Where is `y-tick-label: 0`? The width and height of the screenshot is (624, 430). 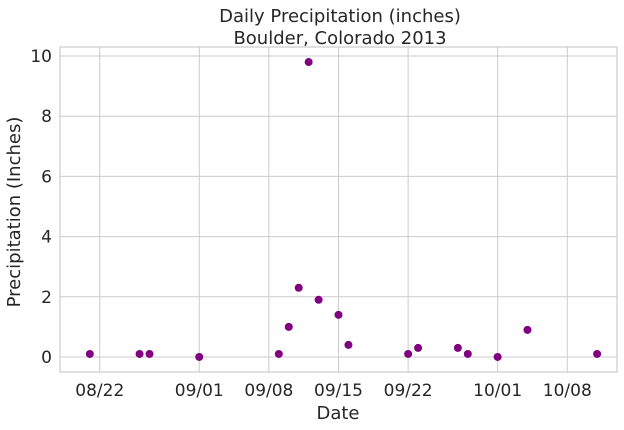
y-tick-label: 0 is located at coordinates (46, 358).